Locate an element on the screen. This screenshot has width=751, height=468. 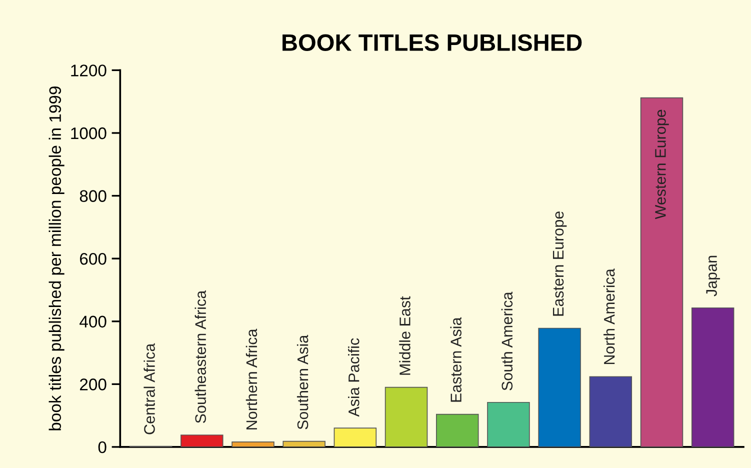
x-tick-label: South America is located at coordinates (507, 341).